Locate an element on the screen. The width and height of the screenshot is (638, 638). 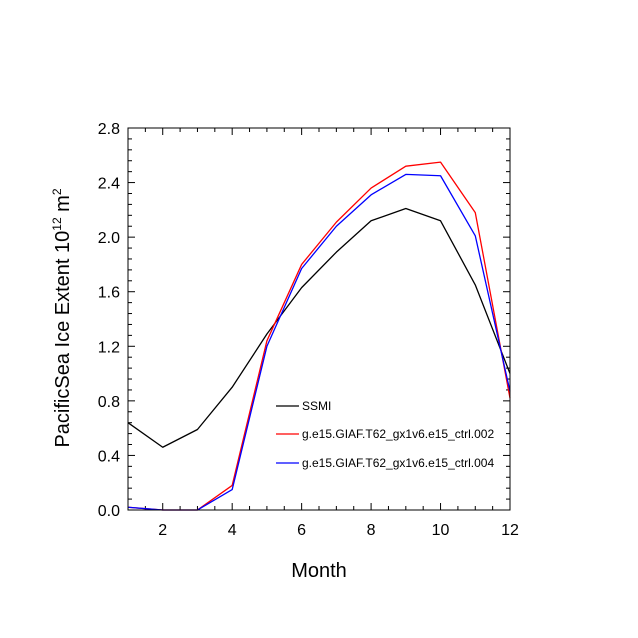
x-tick-label: 8 is located at coordinates (371, 530).